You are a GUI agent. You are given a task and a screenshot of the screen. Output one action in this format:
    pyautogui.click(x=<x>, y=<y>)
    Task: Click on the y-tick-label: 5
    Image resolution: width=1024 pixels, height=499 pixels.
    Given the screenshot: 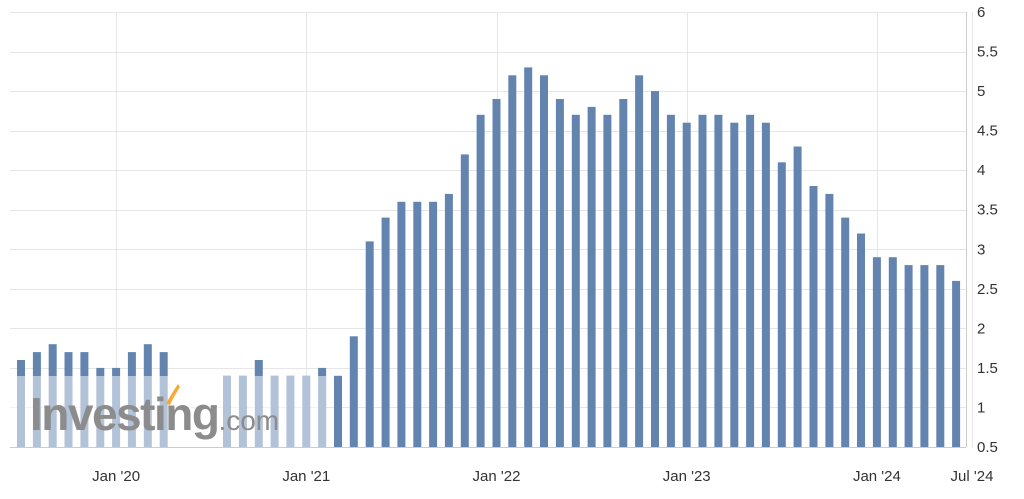 What is the action you would take?
    pyautogui.click(x=981, y=91)
    